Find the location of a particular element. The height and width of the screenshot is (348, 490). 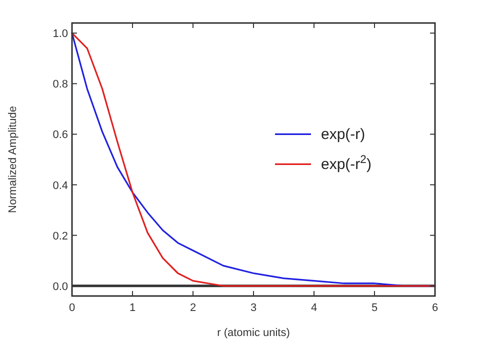

y-tick-label: 0.4 is located at coordinates (60, 186).